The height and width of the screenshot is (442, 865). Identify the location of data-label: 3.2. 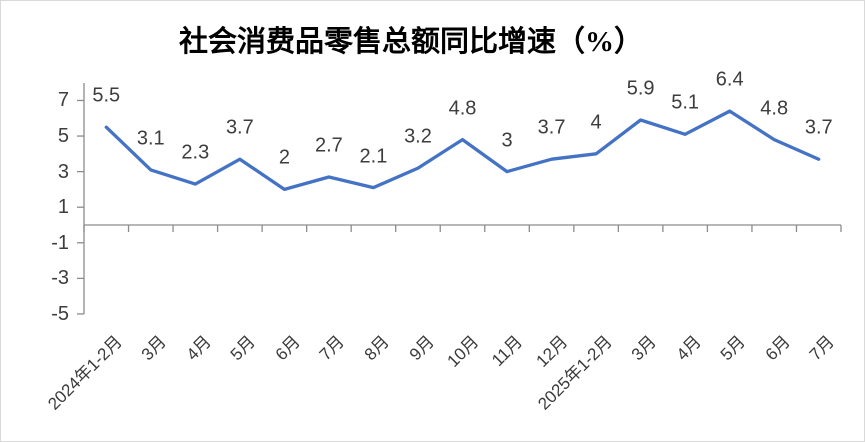
(418, 136).